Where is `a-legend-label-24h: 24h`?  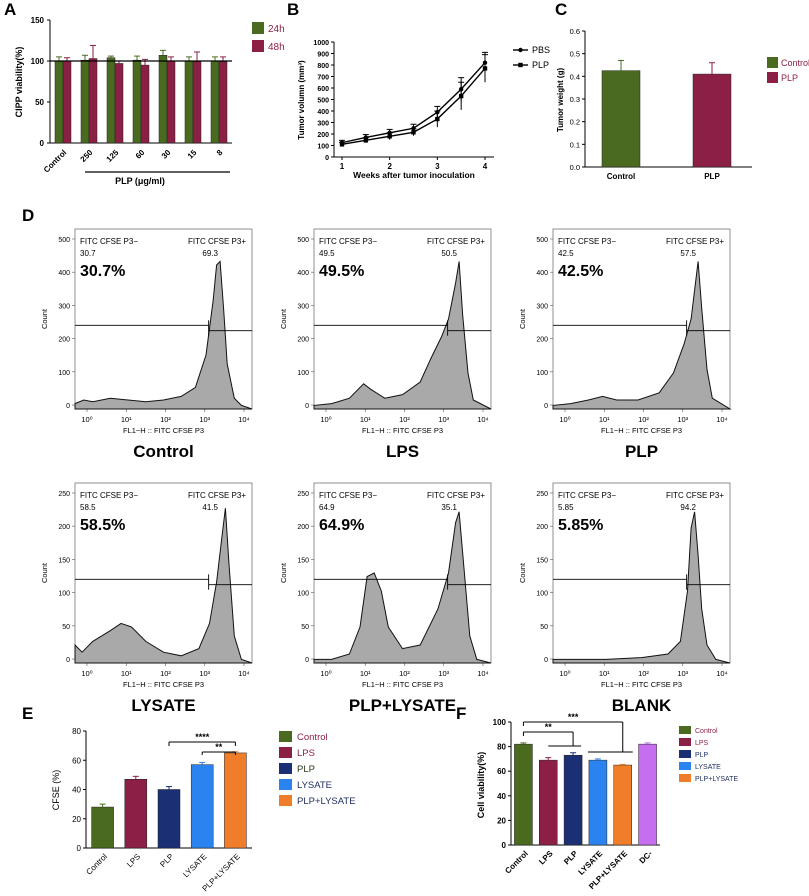 a-legend-label-24h: 24h is located at coordinates (276, 29).